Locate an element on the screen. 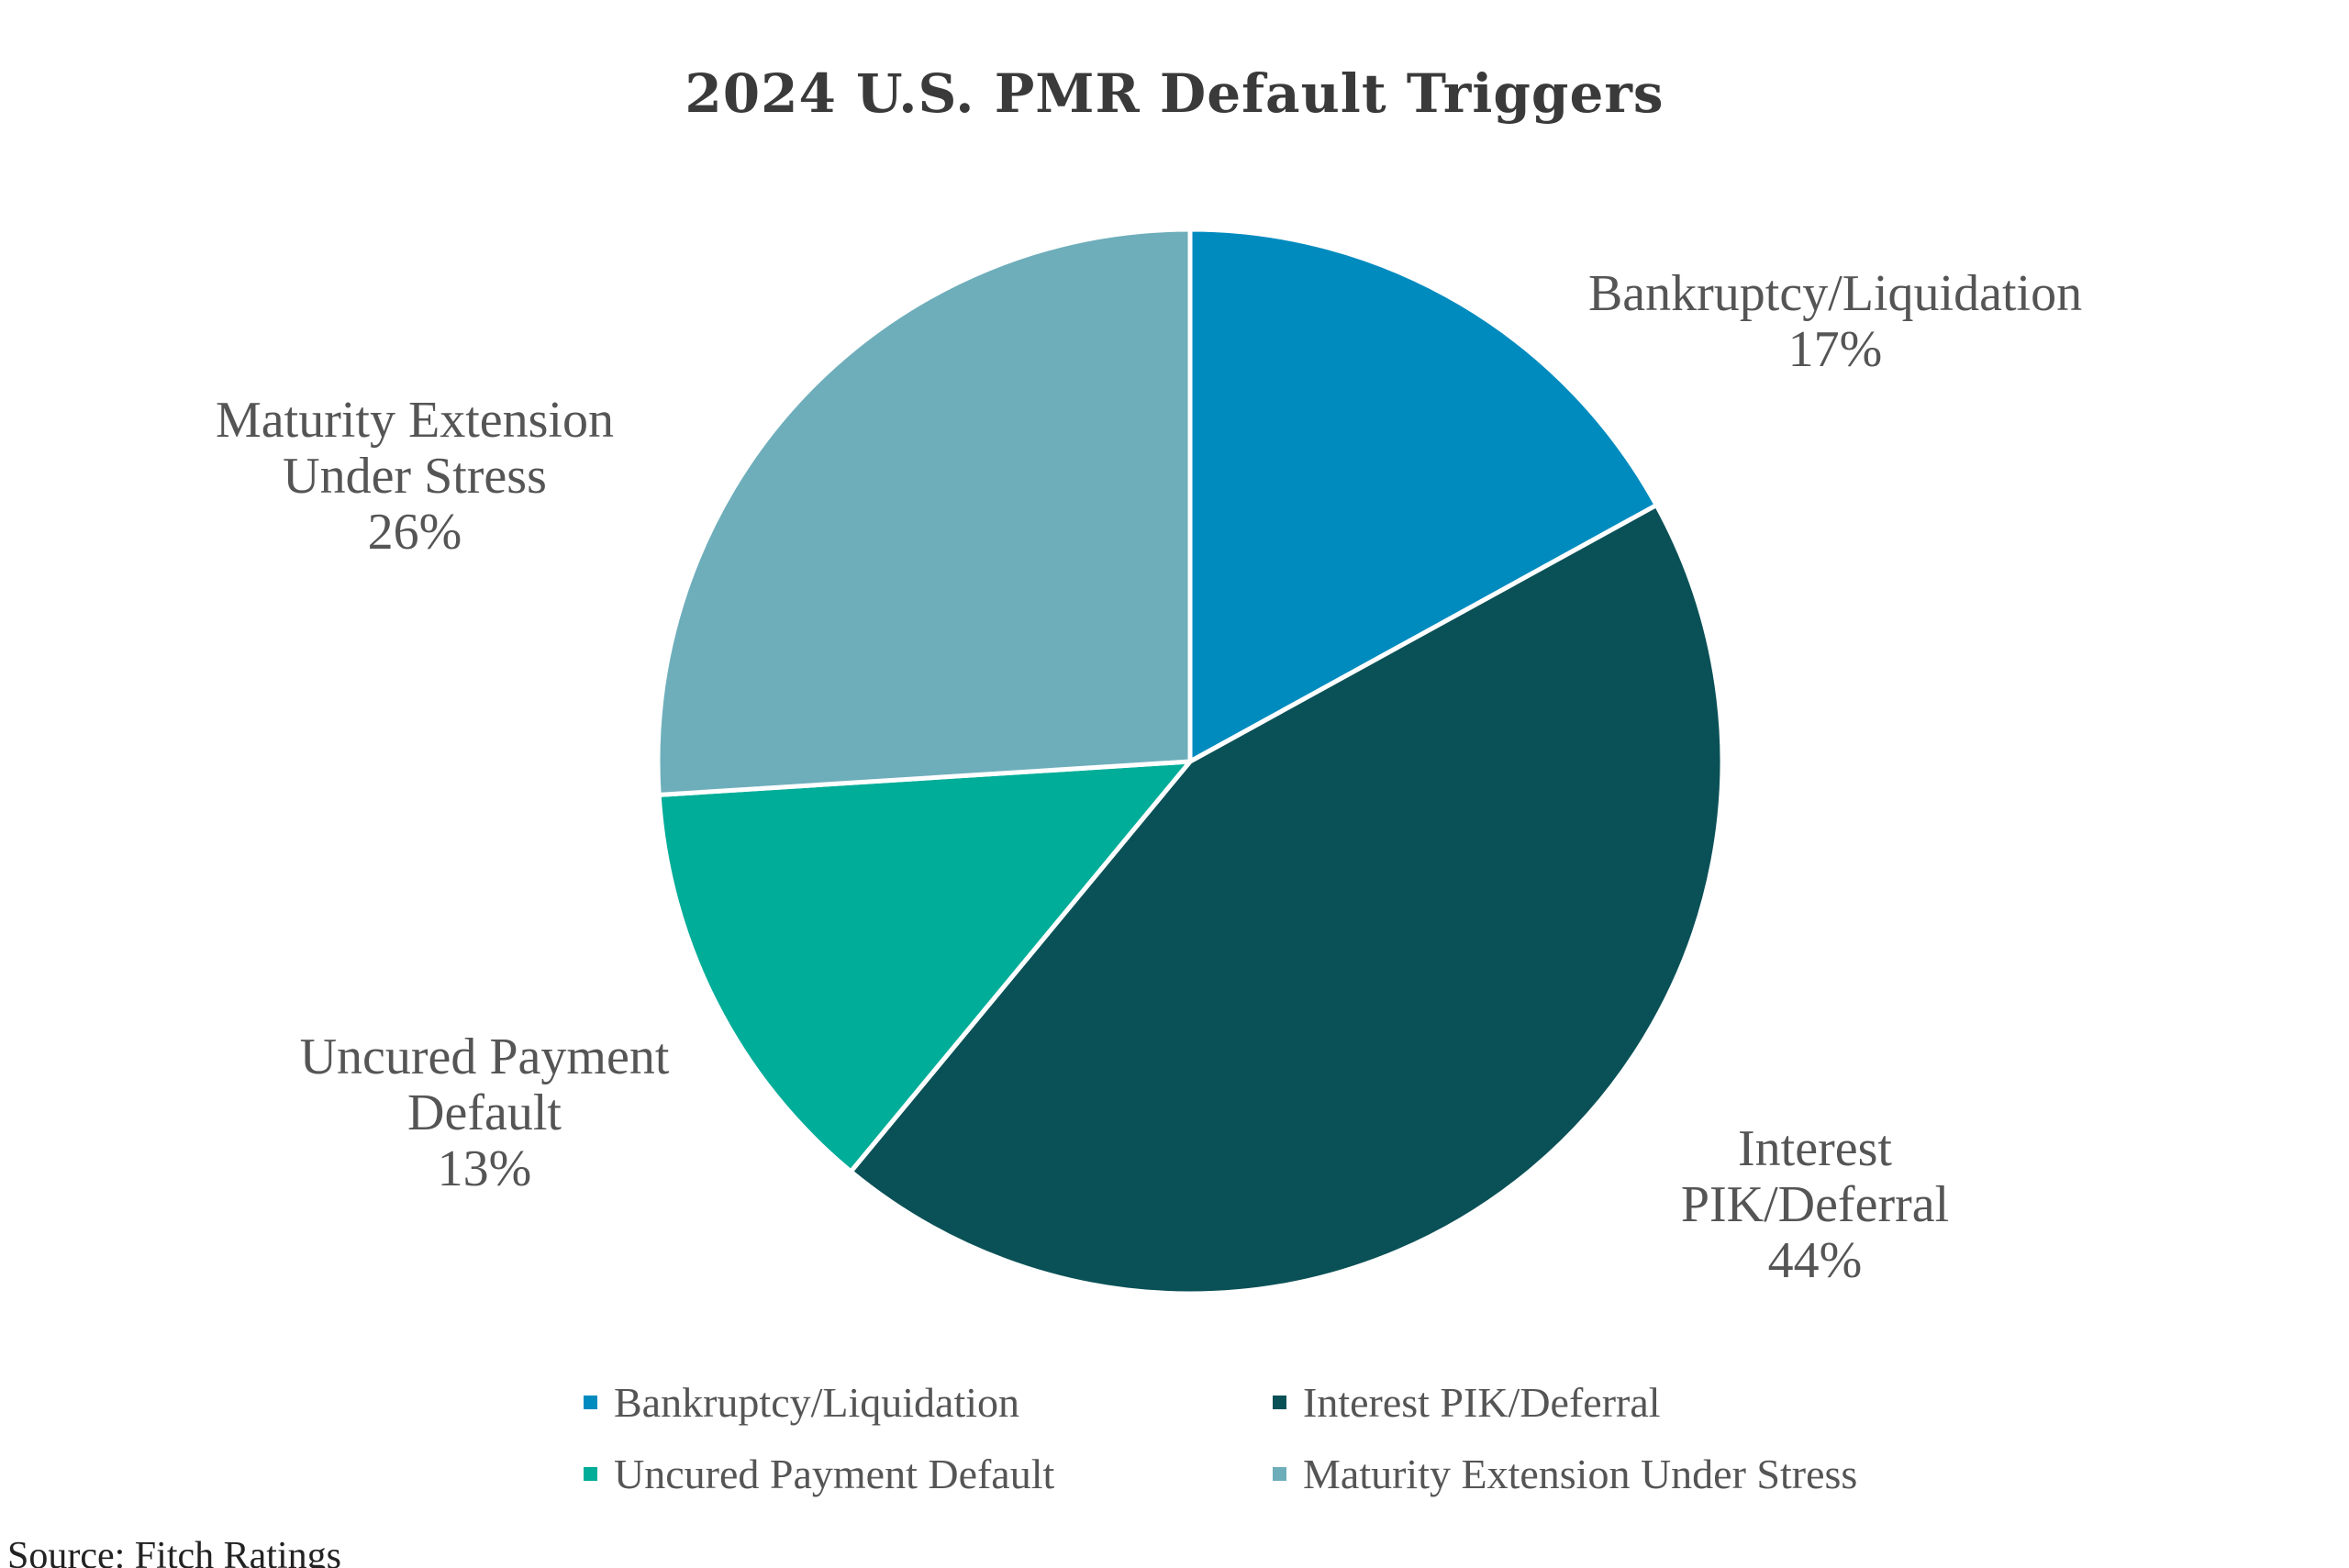  legend-item-interest-pik-deferral: Interest PIK/Deferral is located at coordinates (1467, 1402).